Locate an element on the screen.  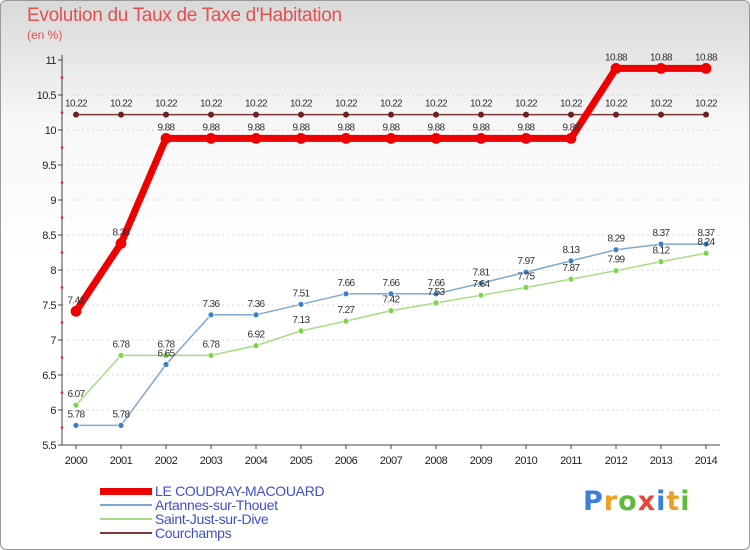
x-tick-label: 2012 is located at coordinates (616, 461).